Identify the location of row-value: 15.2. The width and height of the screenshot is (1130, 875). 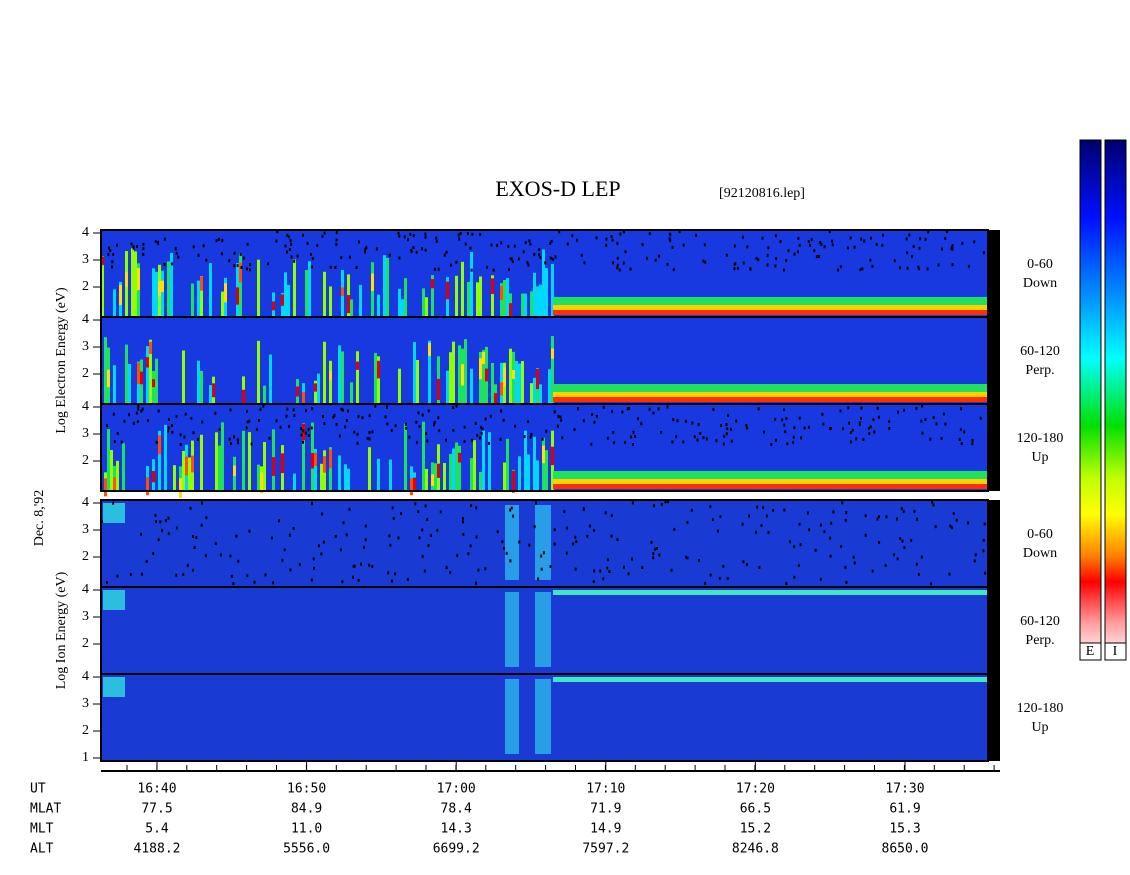
(755, 829).